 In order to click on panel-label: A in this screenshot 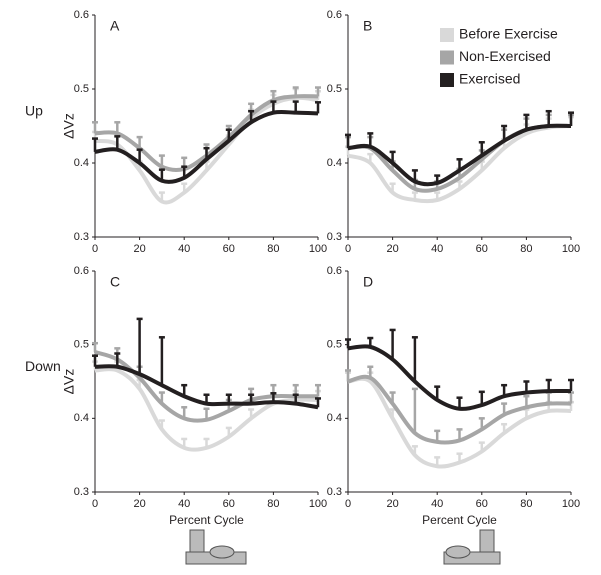, I will do `click(115, 26)`.